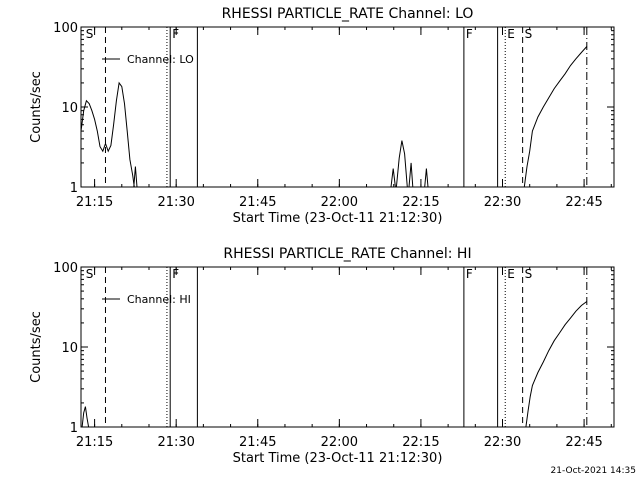  Describe the element at coordinates (583, 442) in the screenshot. I see `panel-2-x-tick-label: 22:45` at that location.